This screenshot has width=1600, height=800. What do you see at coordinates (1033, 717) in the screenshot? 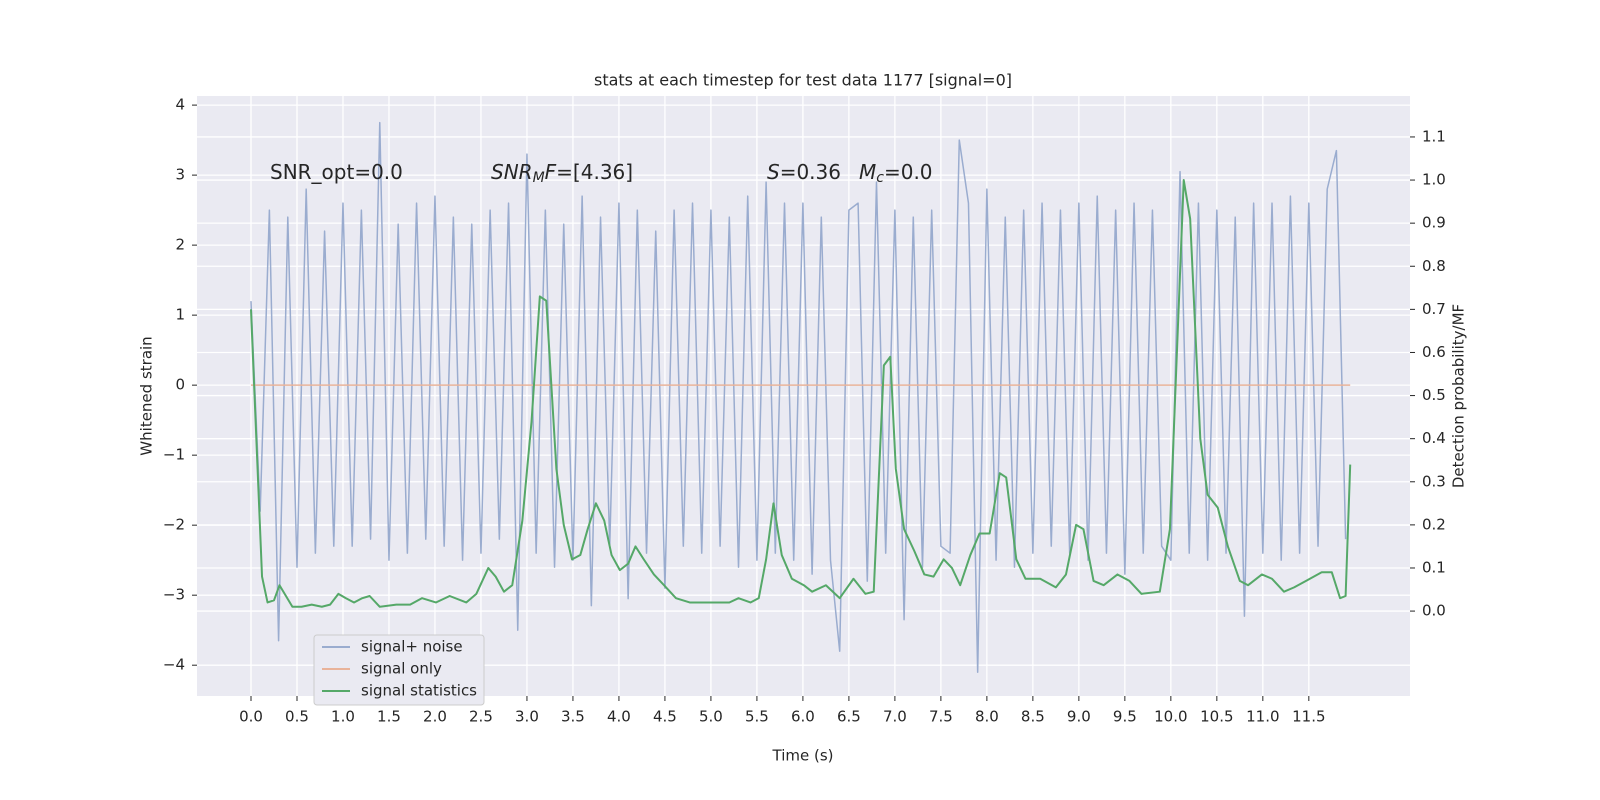
I see `x-tick-label: 8.5` at bounding box center [1033, 717].